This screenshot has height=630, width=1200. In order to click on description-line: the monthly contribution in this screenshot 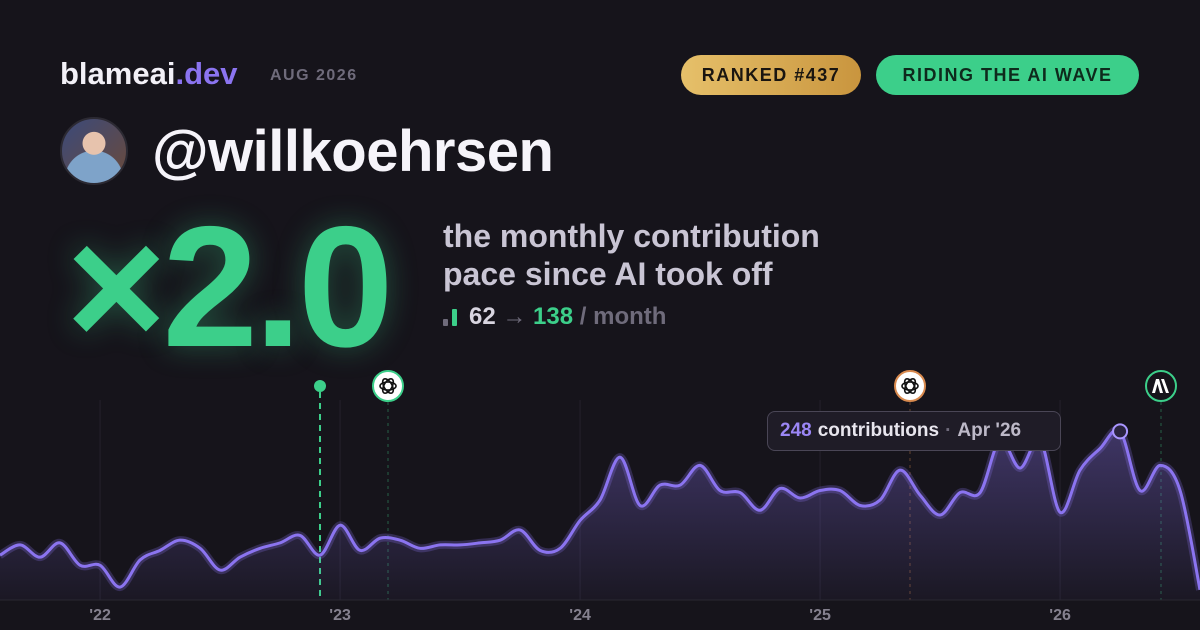, I will do `click(631, 236)`.